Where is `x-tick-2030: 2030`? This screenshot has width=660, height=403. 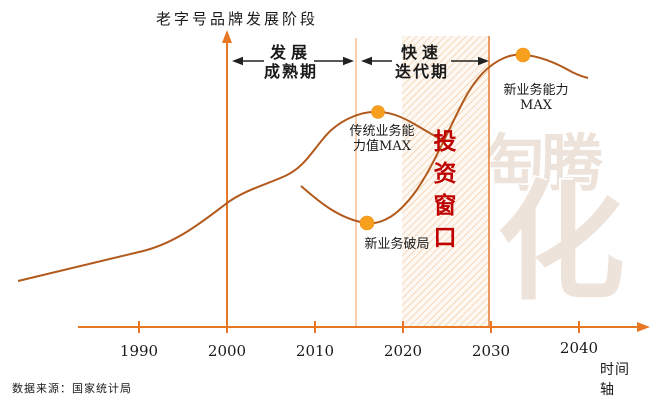
x-tick-2030: 2030 is located at coordinates (491, 351).